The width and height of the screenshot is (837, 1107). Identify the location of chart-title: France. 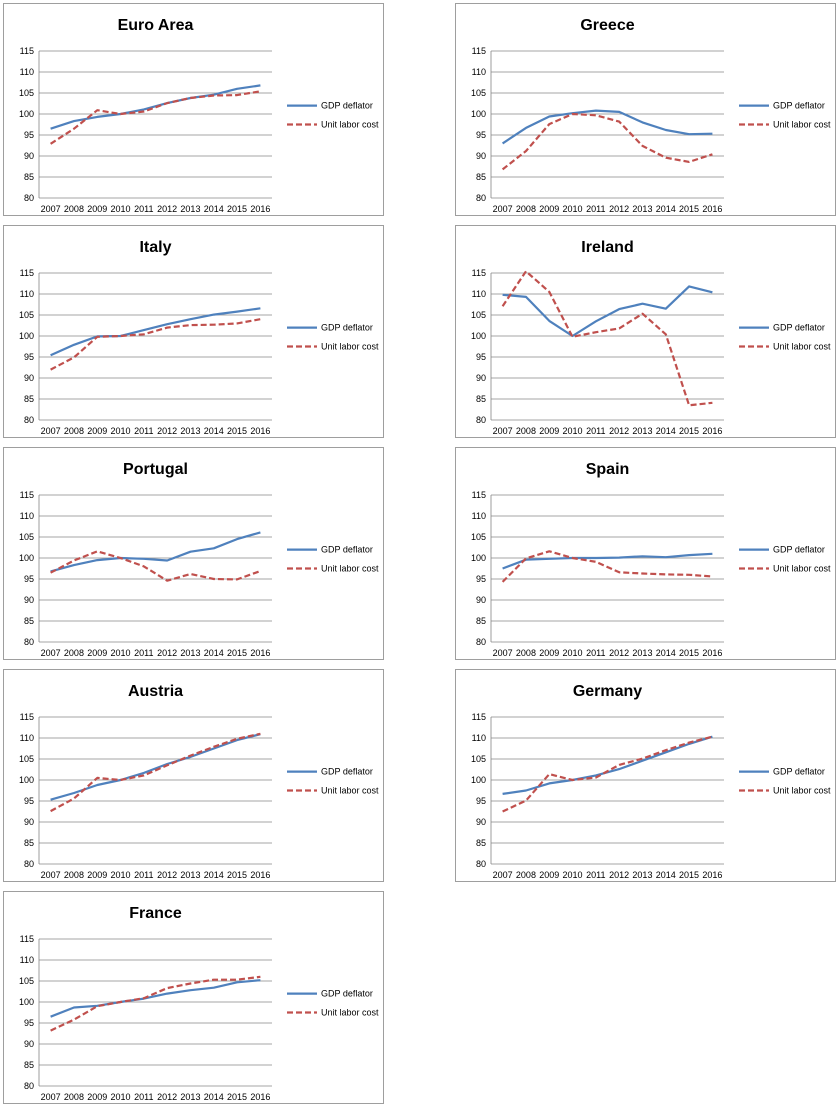
(155, 913).